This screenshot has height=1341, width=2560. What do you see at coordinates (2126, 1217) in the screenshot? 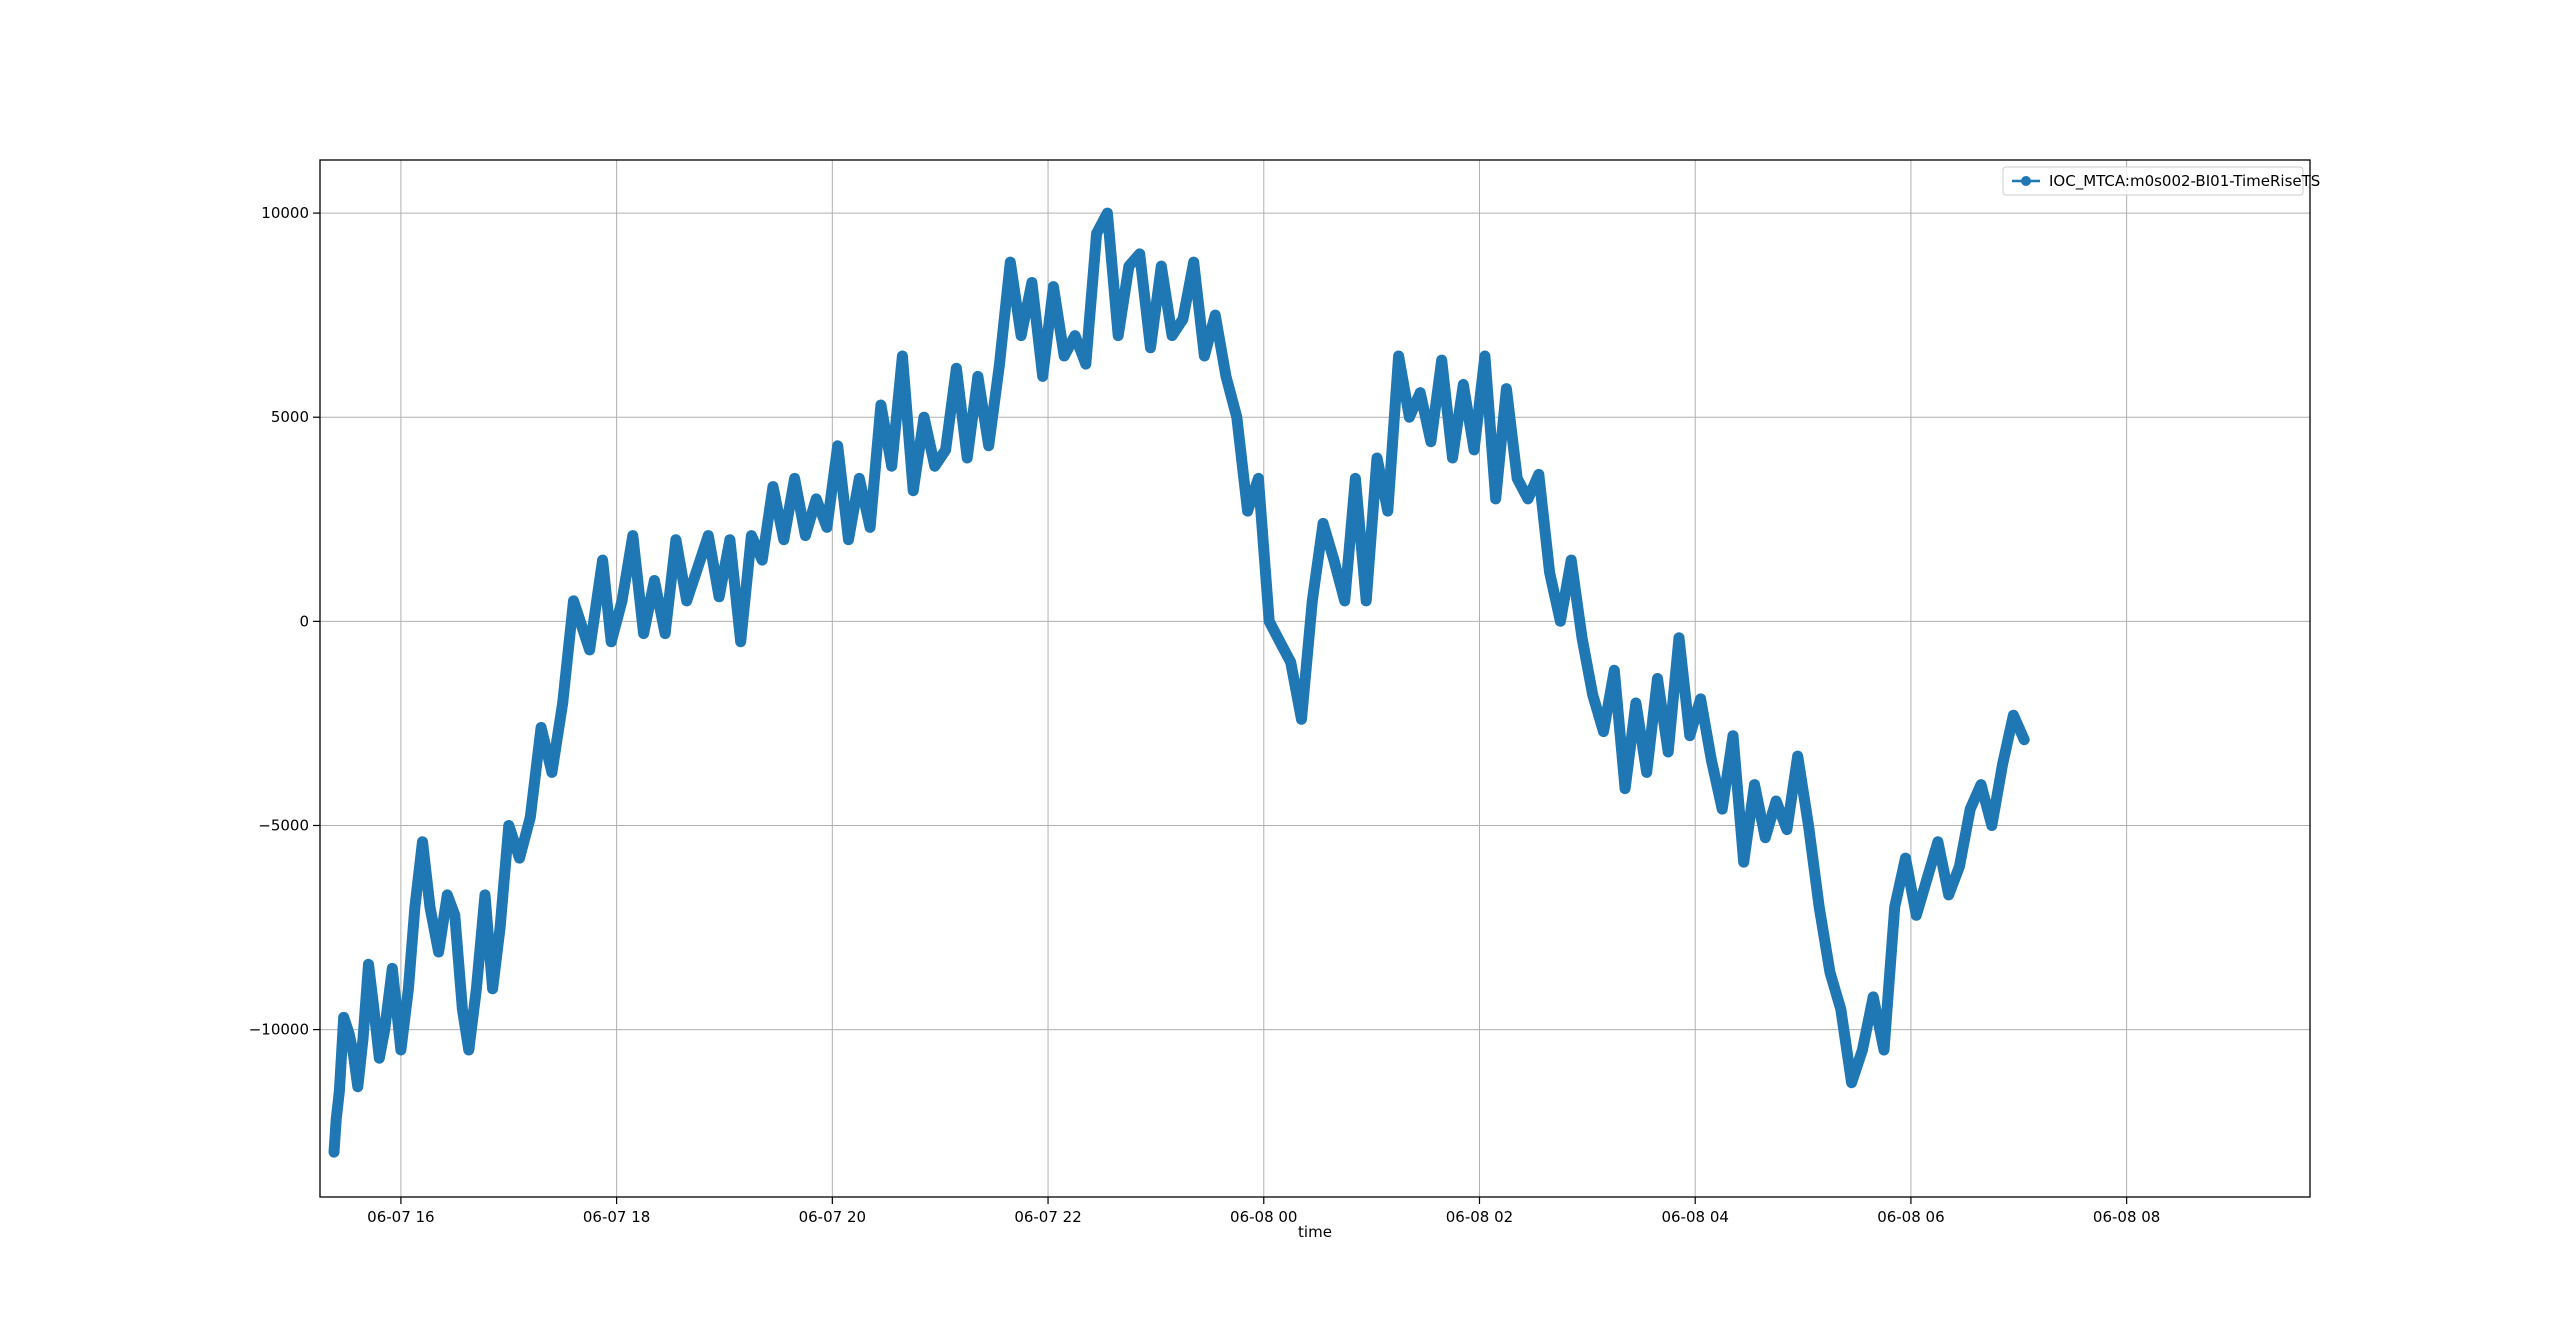
I see `x-tick-label: 06-08 08` at bounding box center [2126, 1217].